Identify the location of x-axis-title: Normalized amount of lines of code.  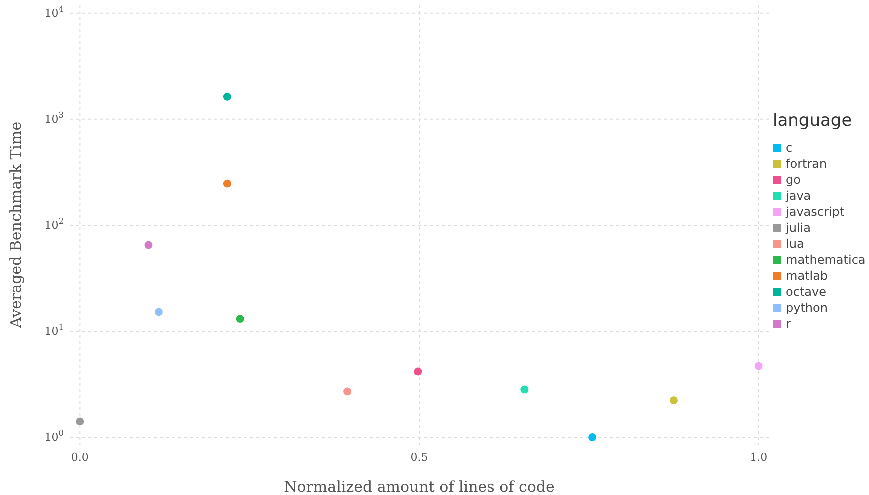
(419, 486).